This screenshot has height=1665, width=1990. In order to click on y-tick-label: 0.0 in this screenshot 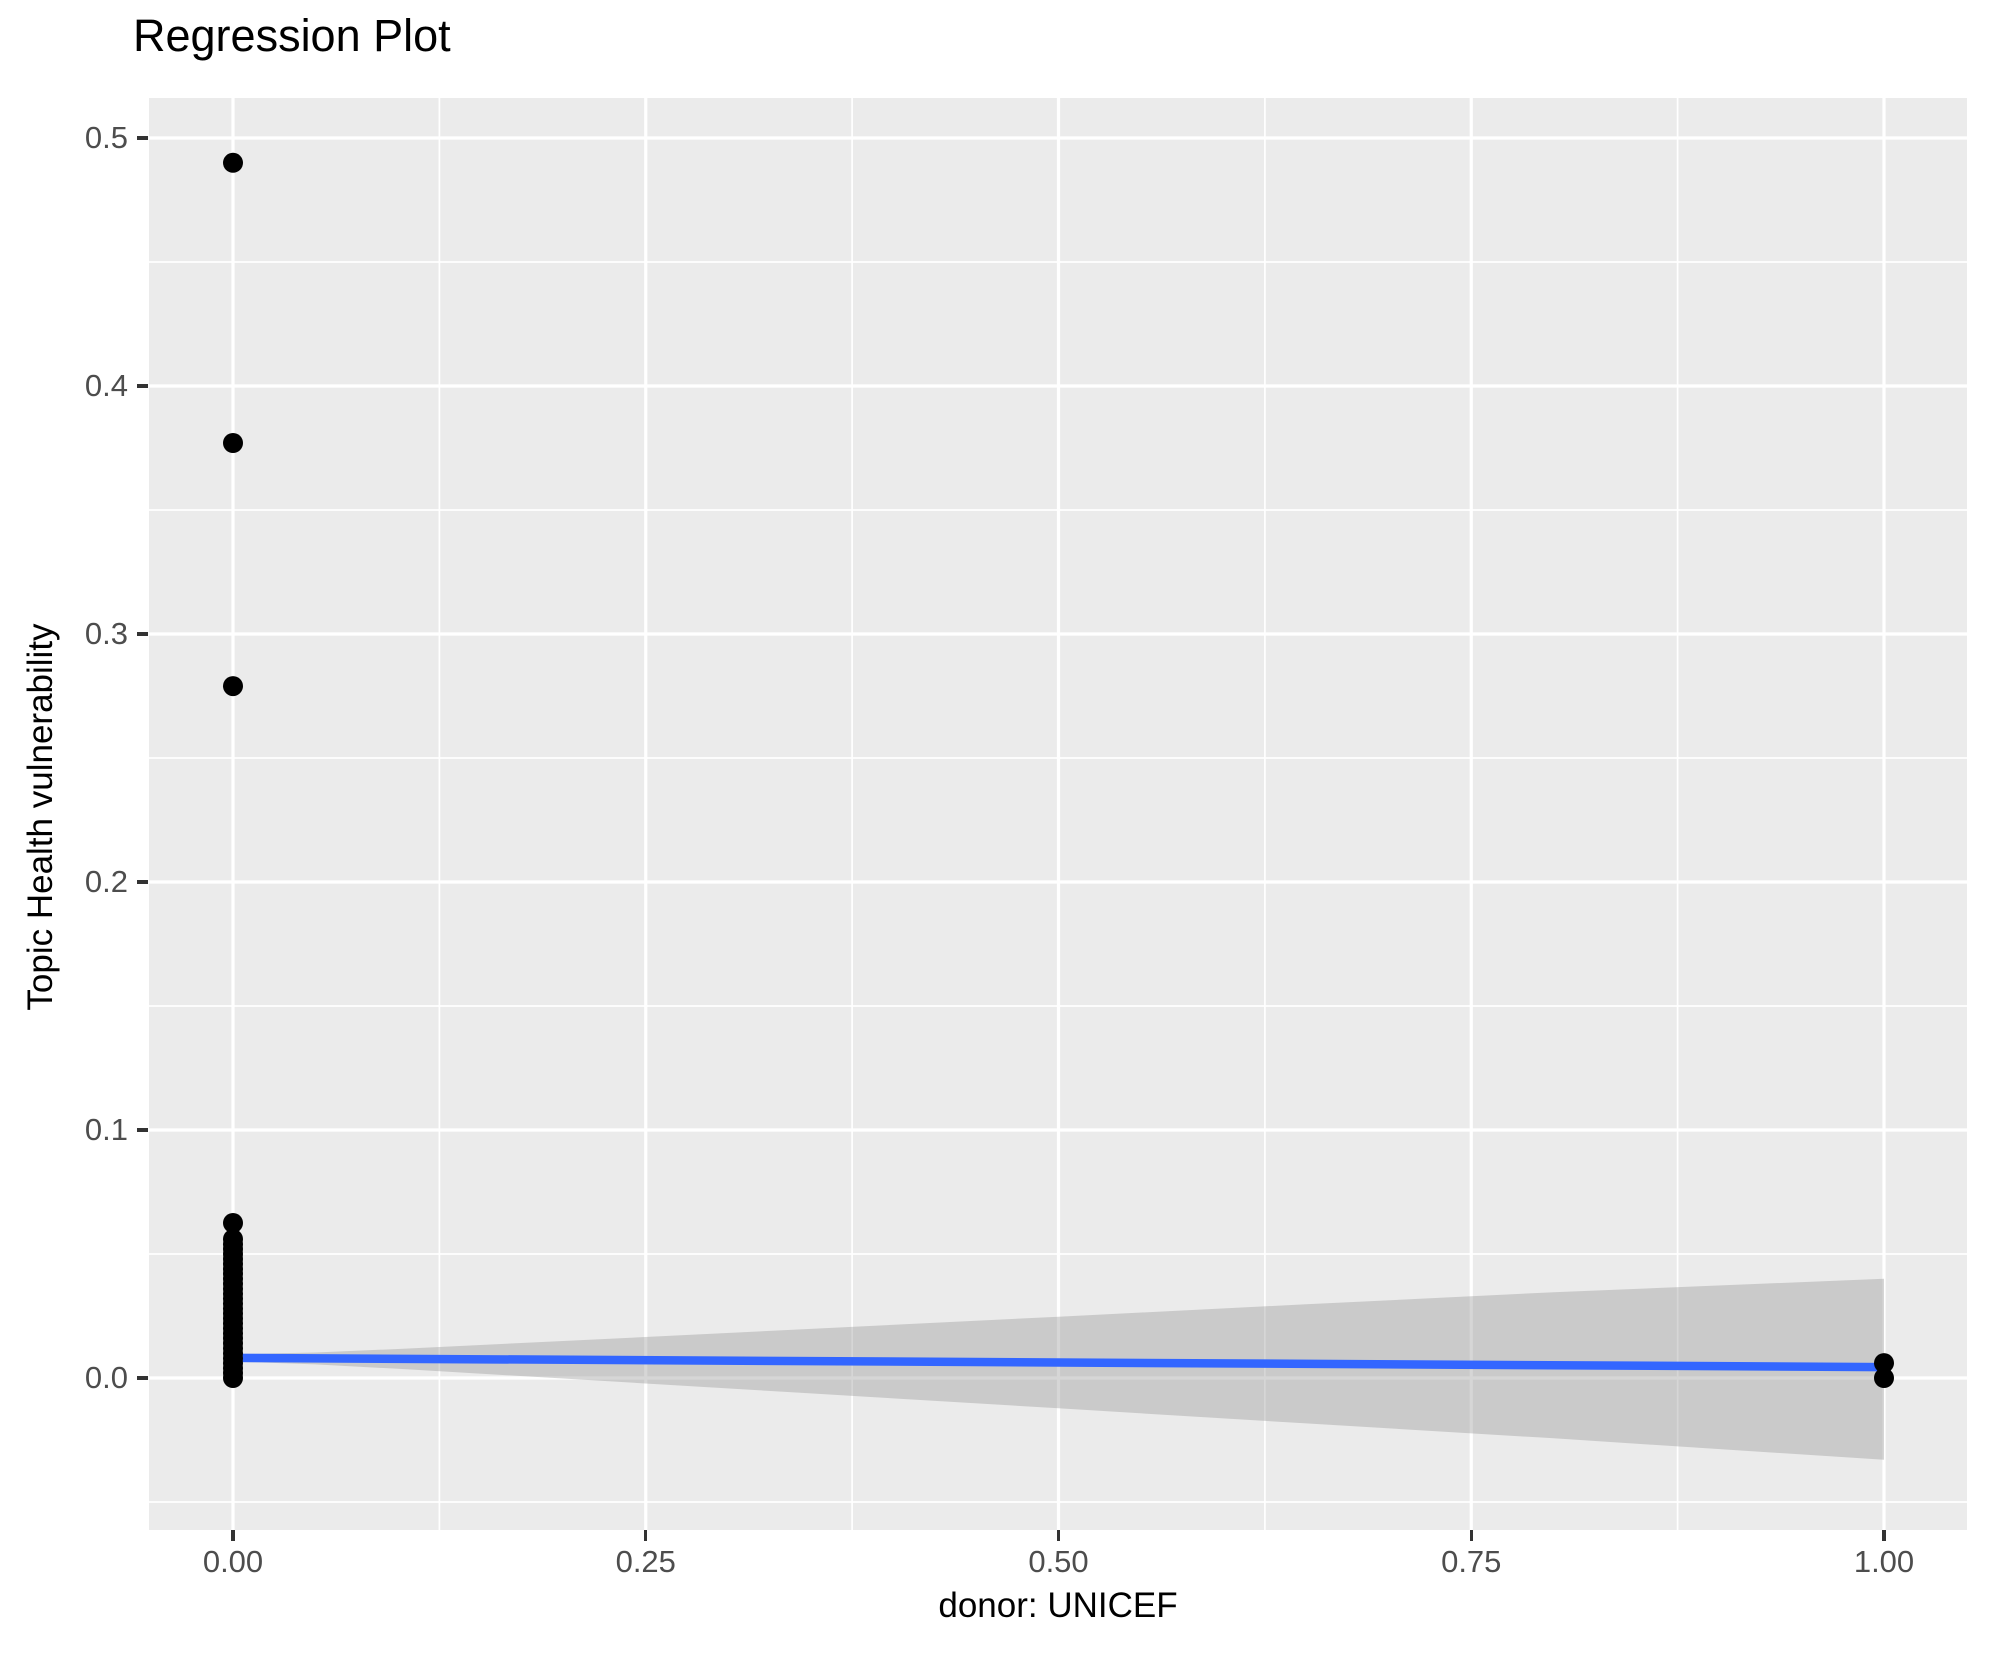, I will do `click(106, 1377)`.